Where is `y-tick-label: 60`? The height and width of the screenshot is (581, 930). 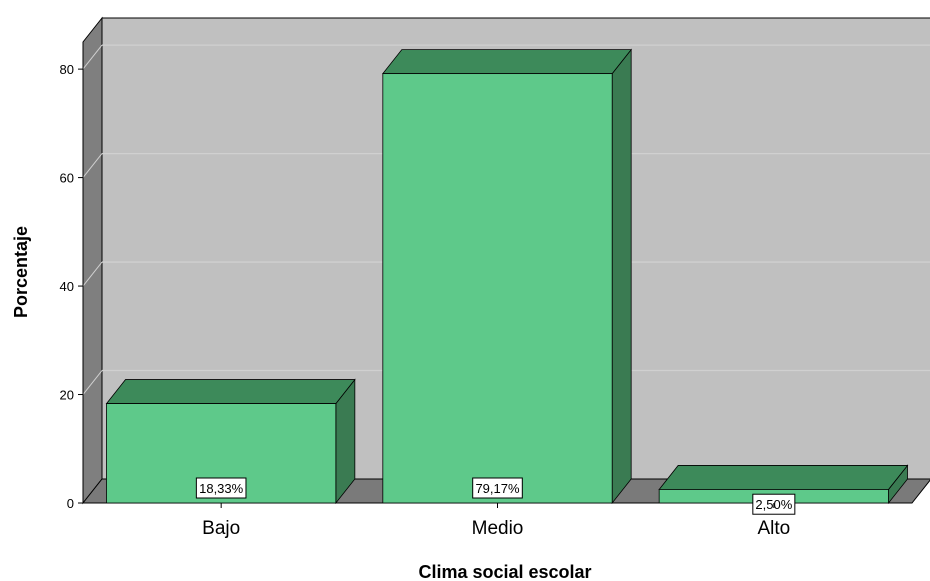 y-tick-label: 60 is located at coordinates (67, 178).